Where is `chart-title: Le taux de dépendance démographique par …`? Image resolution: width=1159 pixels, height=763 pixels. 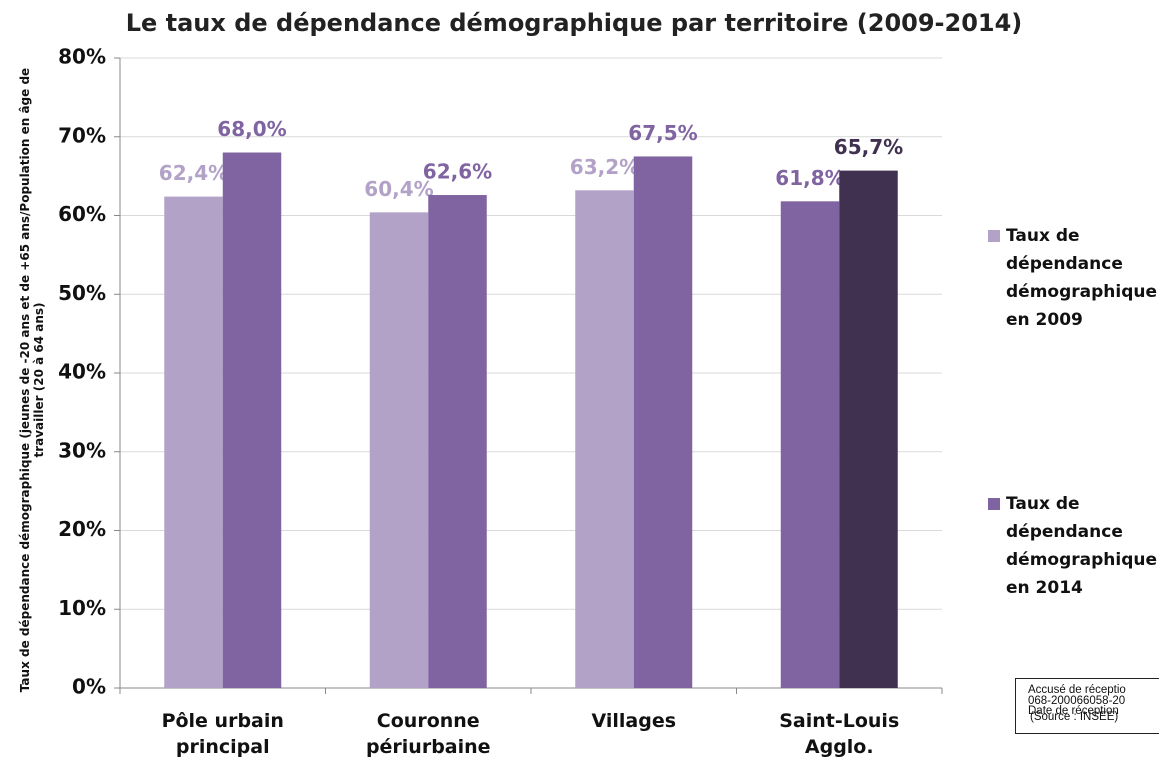 chart-title: Le taux de dépendance démographique par … is located at coordinates (574, 23).